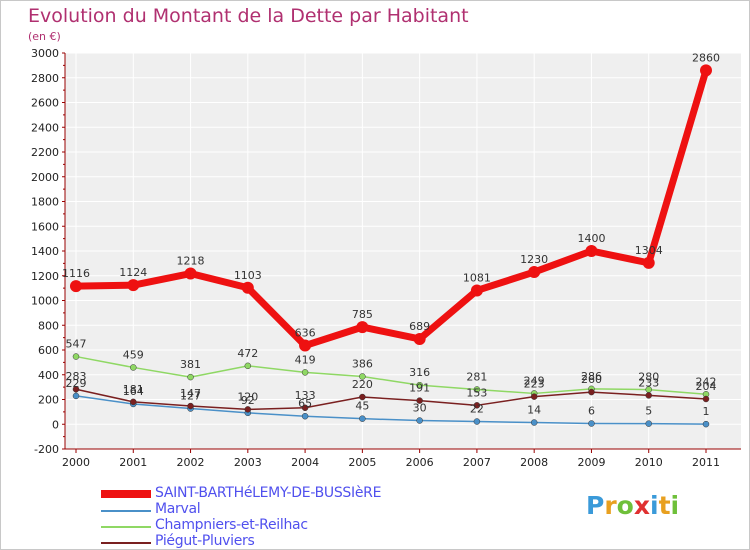 Image resolution: width=750 pixels, height=550 pixels. I want to click on data-label: 229, so click(76, 383).